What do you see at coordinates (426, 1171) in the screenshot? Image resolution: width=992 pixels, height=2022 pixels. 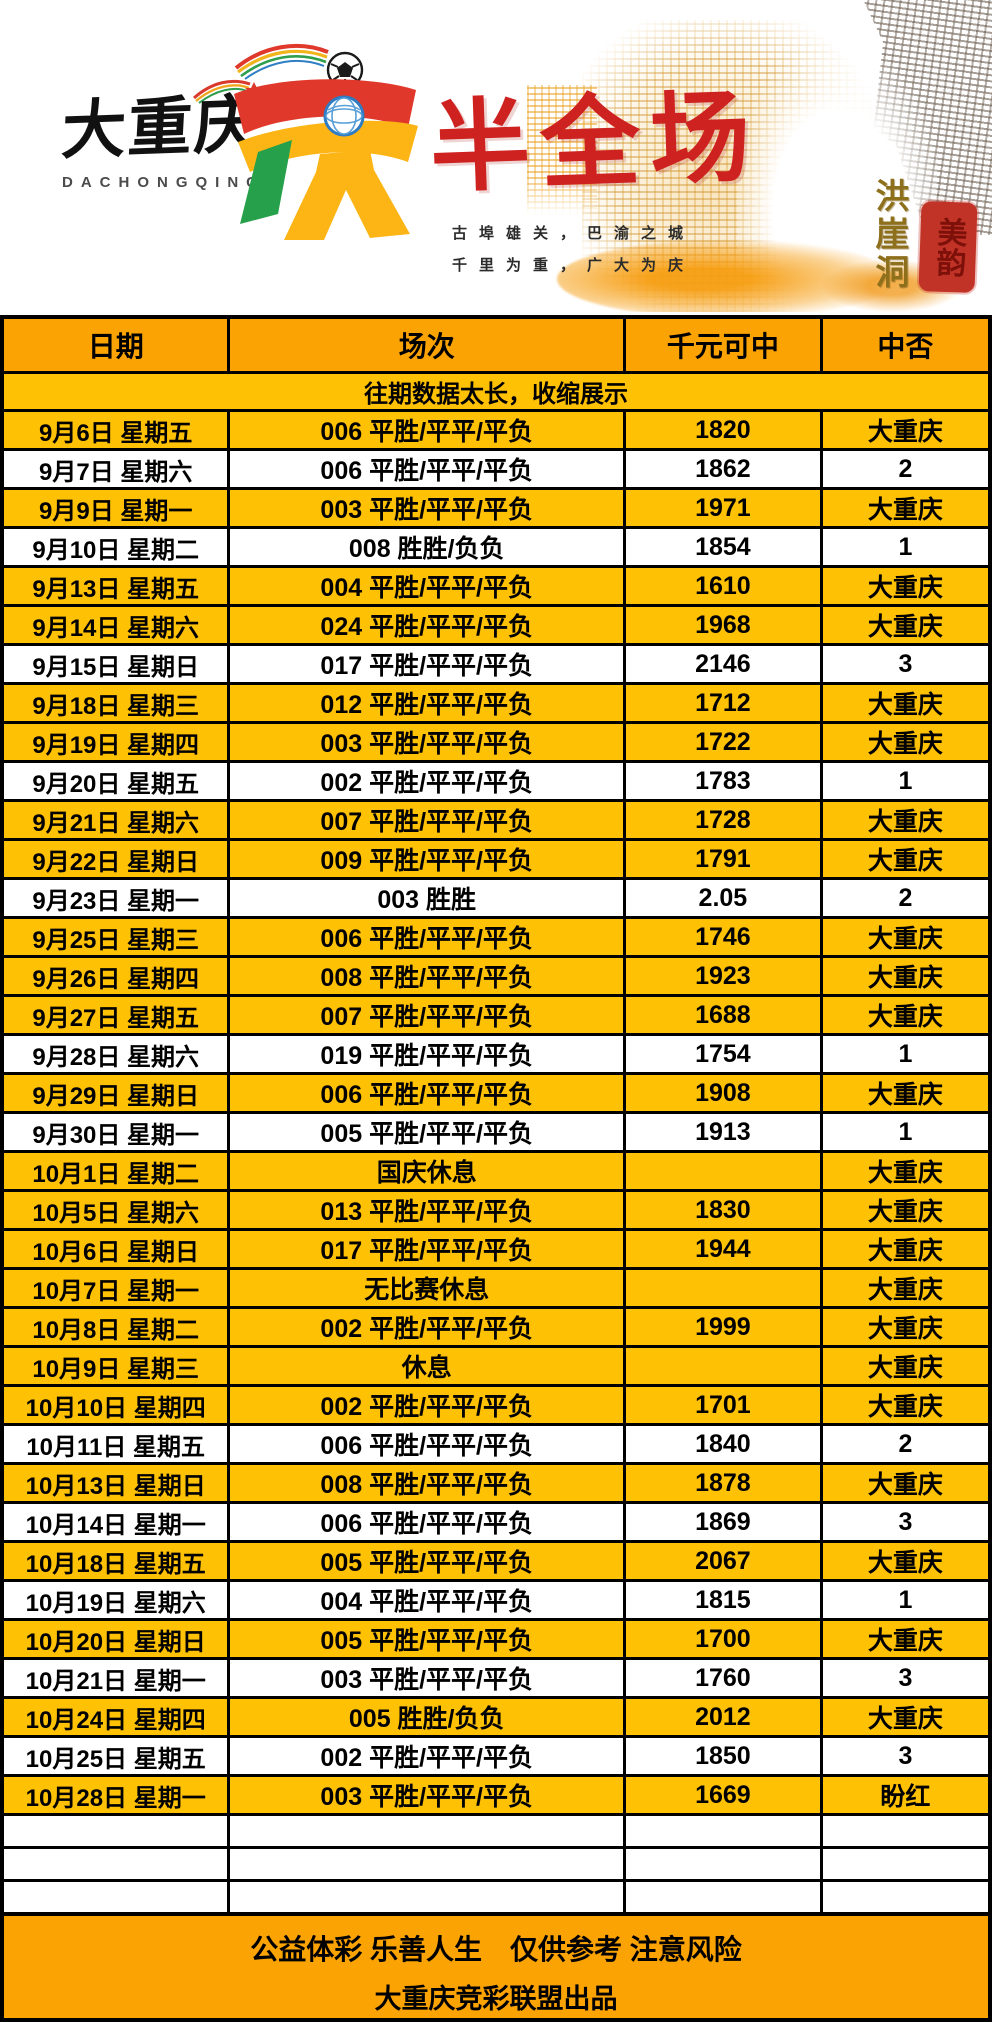 I see `match-cell: 国庆休息` at bounding box center [426, 1171].